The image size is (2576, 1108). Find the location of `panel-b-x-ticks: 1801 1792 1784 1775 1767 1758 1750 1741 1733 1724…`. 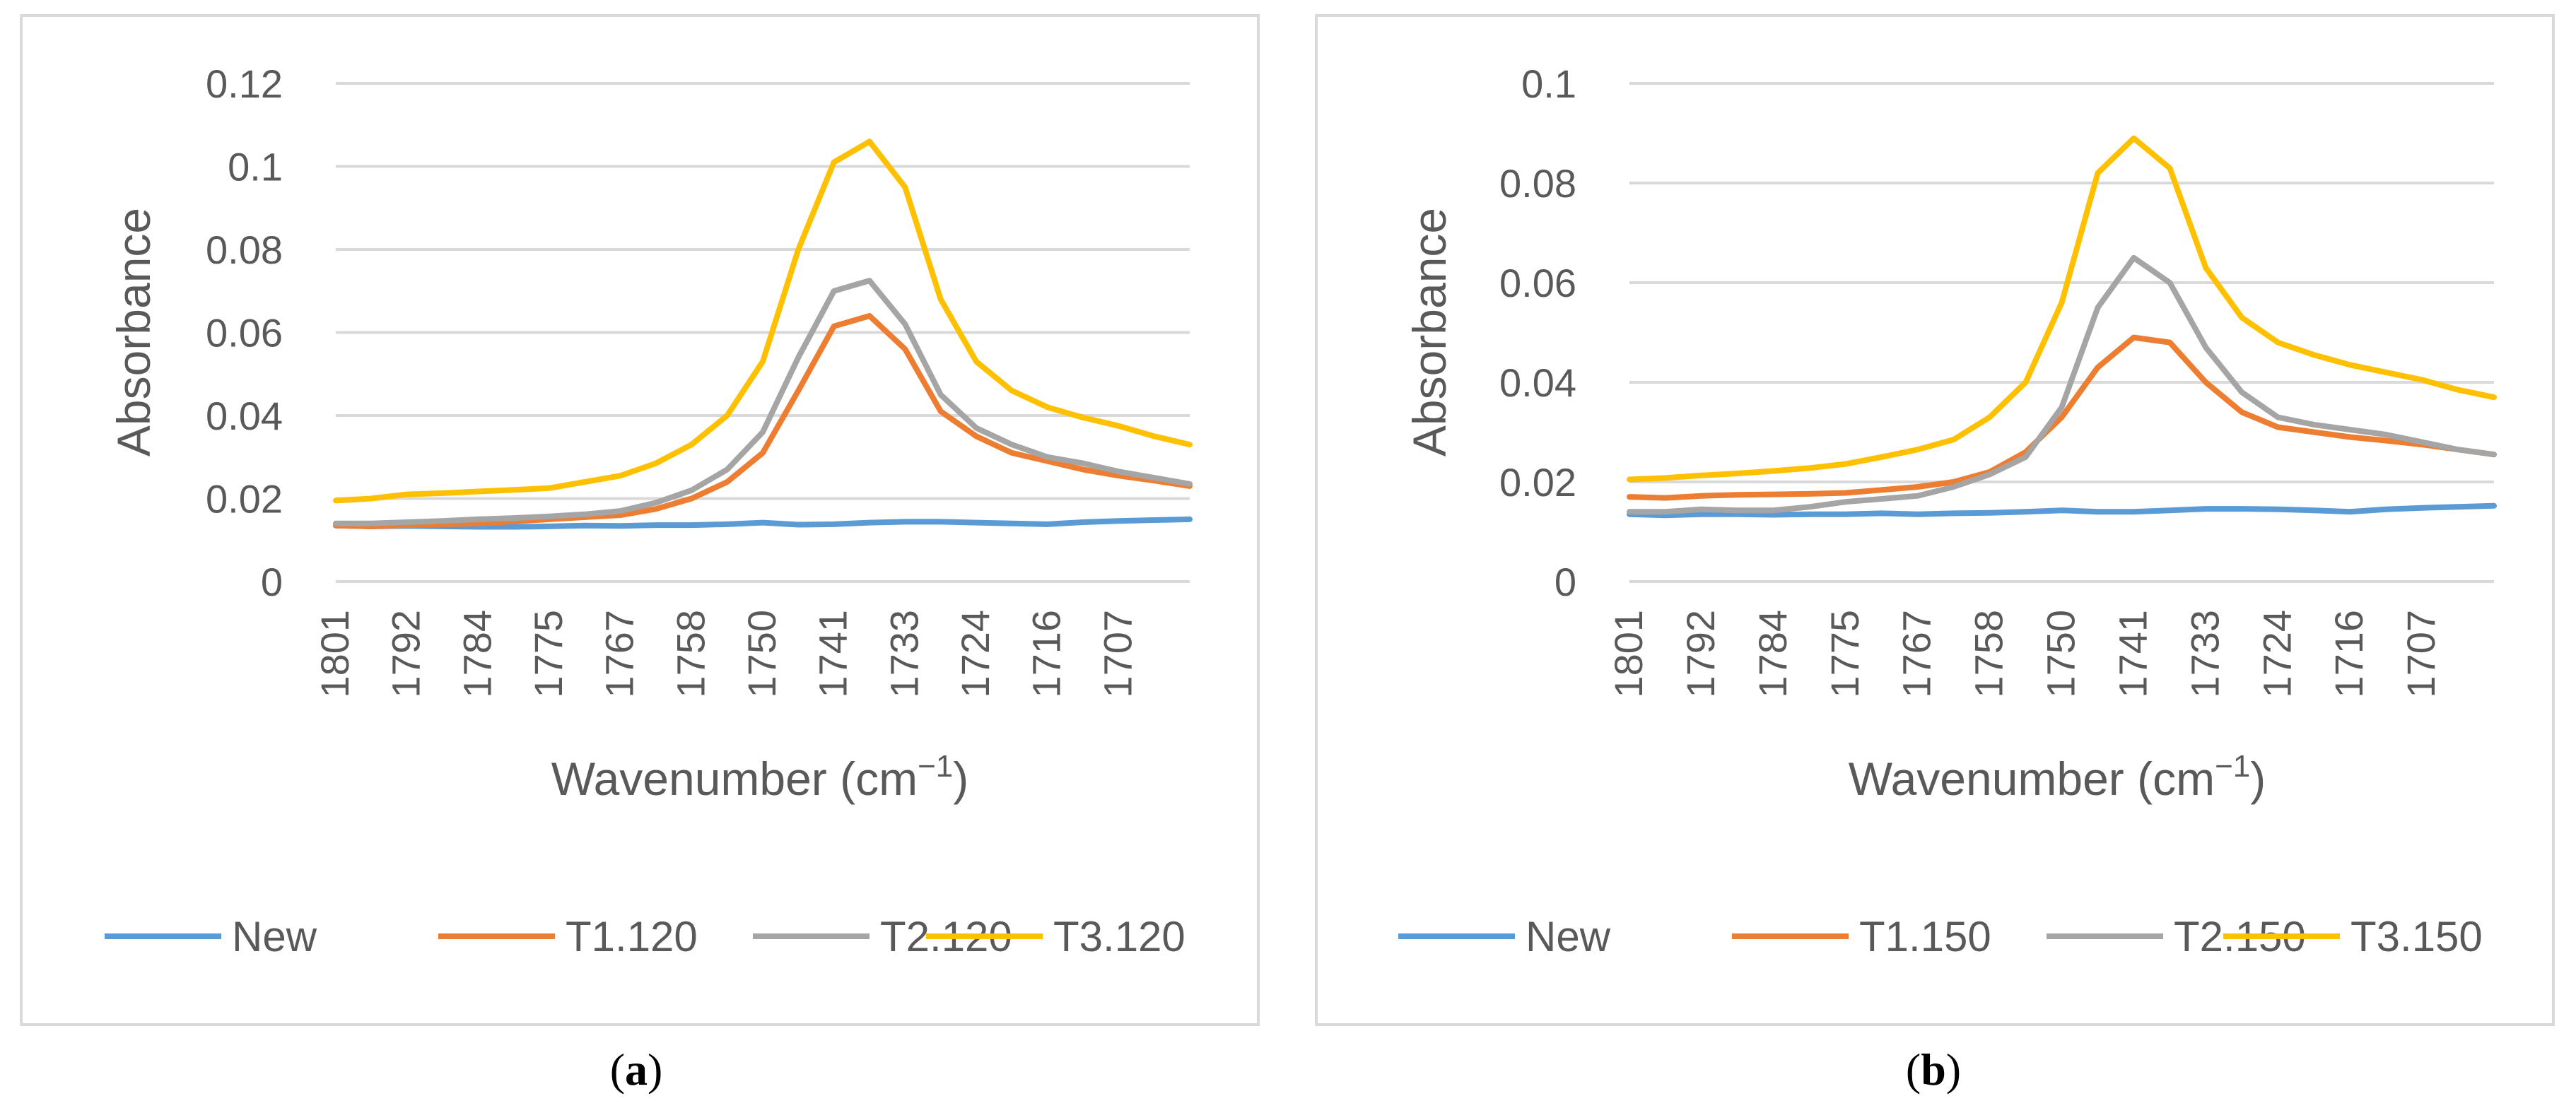

panel-b-x-ticks: 1801 1792 1784 1775 1767 1758 1750 1741 1733 1724… is located at coordinates (2025, 654).